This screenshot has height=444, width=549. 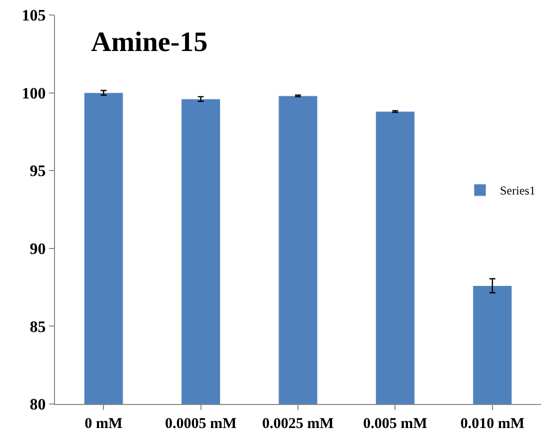 What do you see at coordinates (298, 424) in the screenshot?
I see `x-tick-label: 0.0025 mM` at bounding box center [298, 424].